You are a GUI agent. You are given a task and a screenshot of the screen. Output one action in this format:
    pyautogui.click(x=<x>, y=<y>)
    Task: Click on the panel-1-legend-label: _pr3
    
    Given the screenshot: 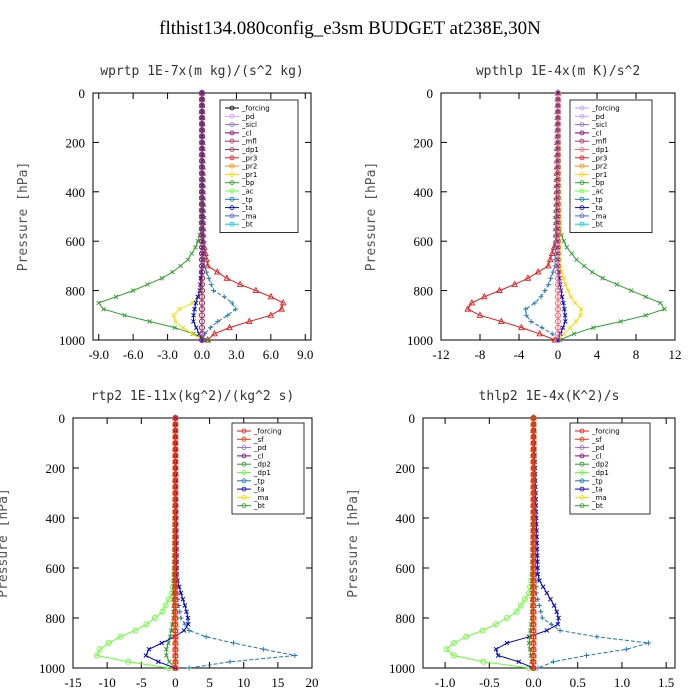 What is the action you would take?
    pyautogui.click(x=249, y=158)
    